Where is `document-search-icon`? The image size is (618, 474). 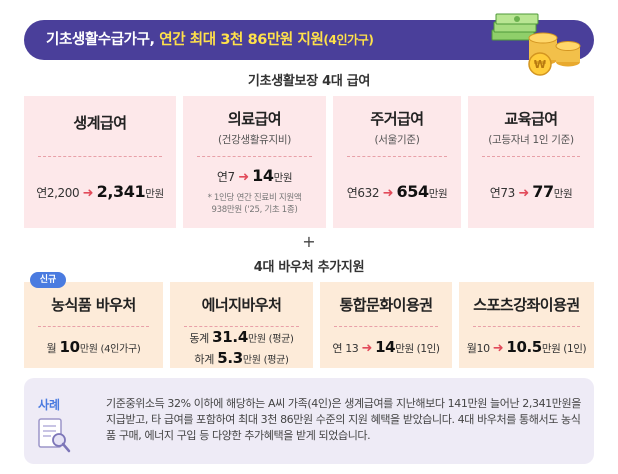 document-search-icon is located at coordinates (54, 435).